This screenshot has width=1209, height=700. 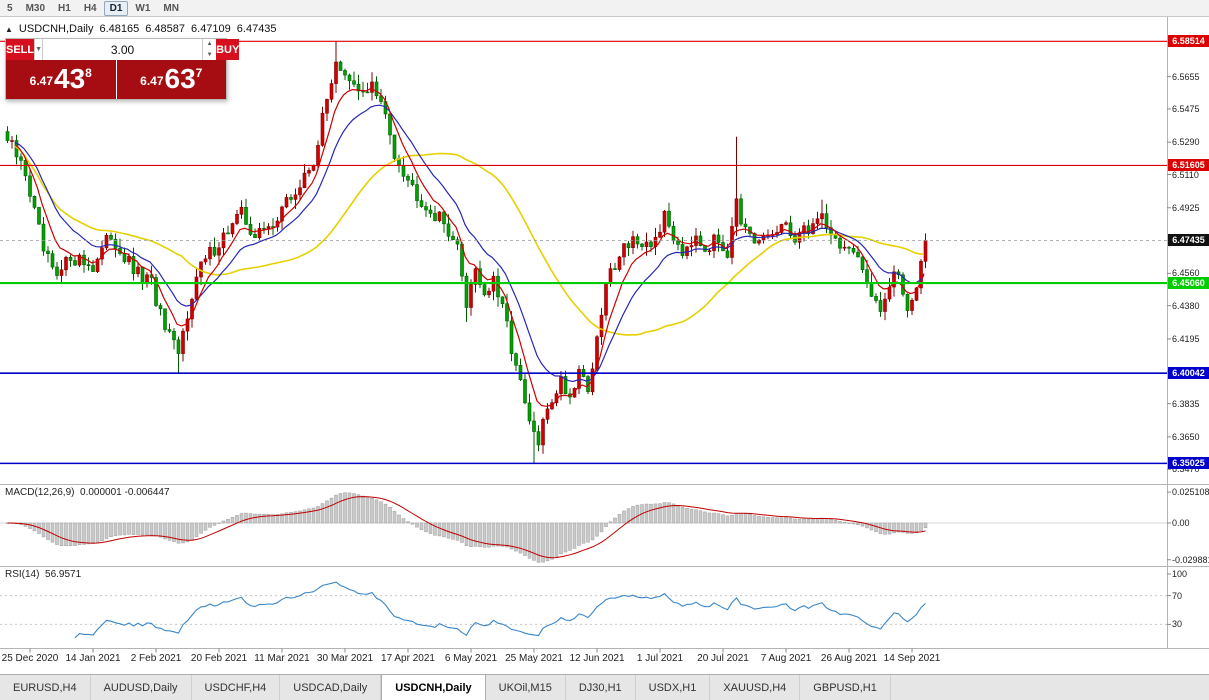 I want to click on date-label: 12 Jun 2021, so click(x=597, y=658).